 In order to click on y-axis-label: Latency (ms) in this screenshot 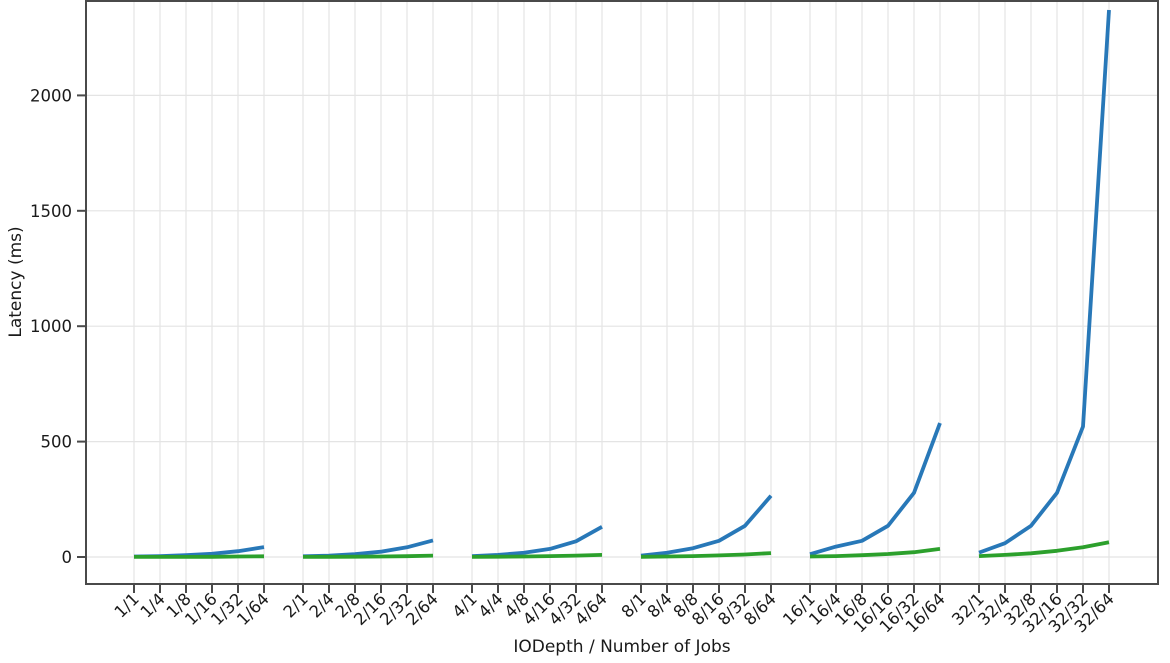, I will do `click(16, 281)`.